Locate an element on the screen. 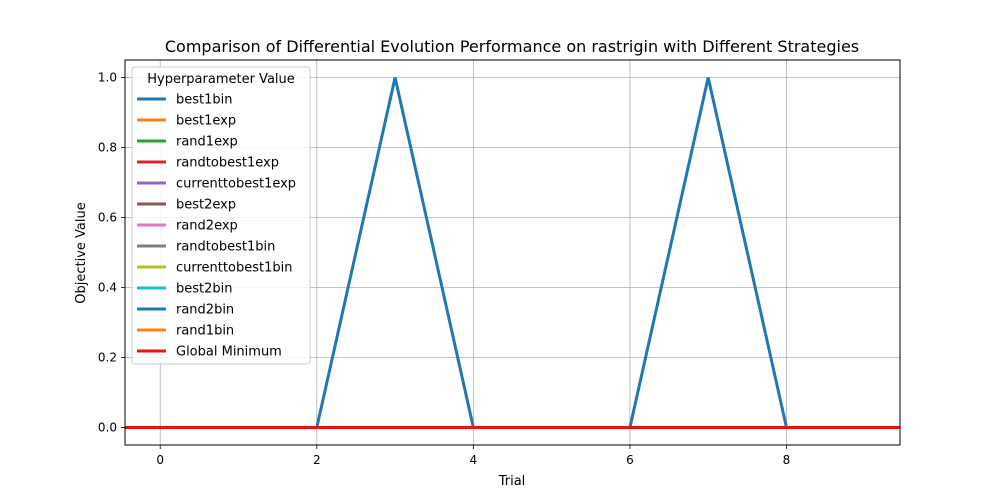 The height and width of the screenshot is (500, 1000). legend-label: randtobest1exp is located at coordinates (227, 163).